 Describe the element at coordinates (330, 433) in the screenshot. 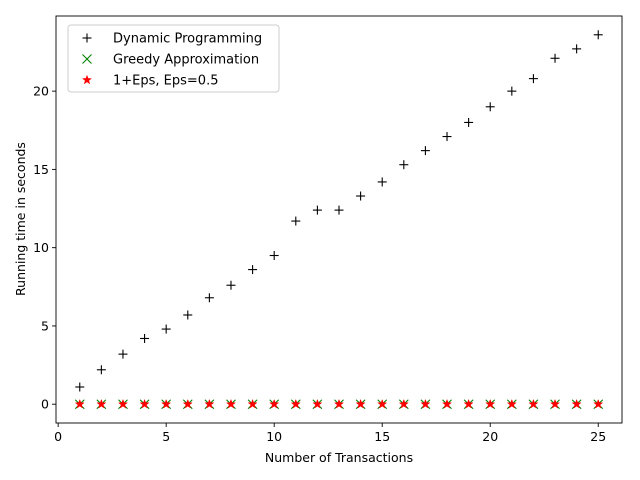

I see `x-axis: 0 5 10 15 20 25` at that location.